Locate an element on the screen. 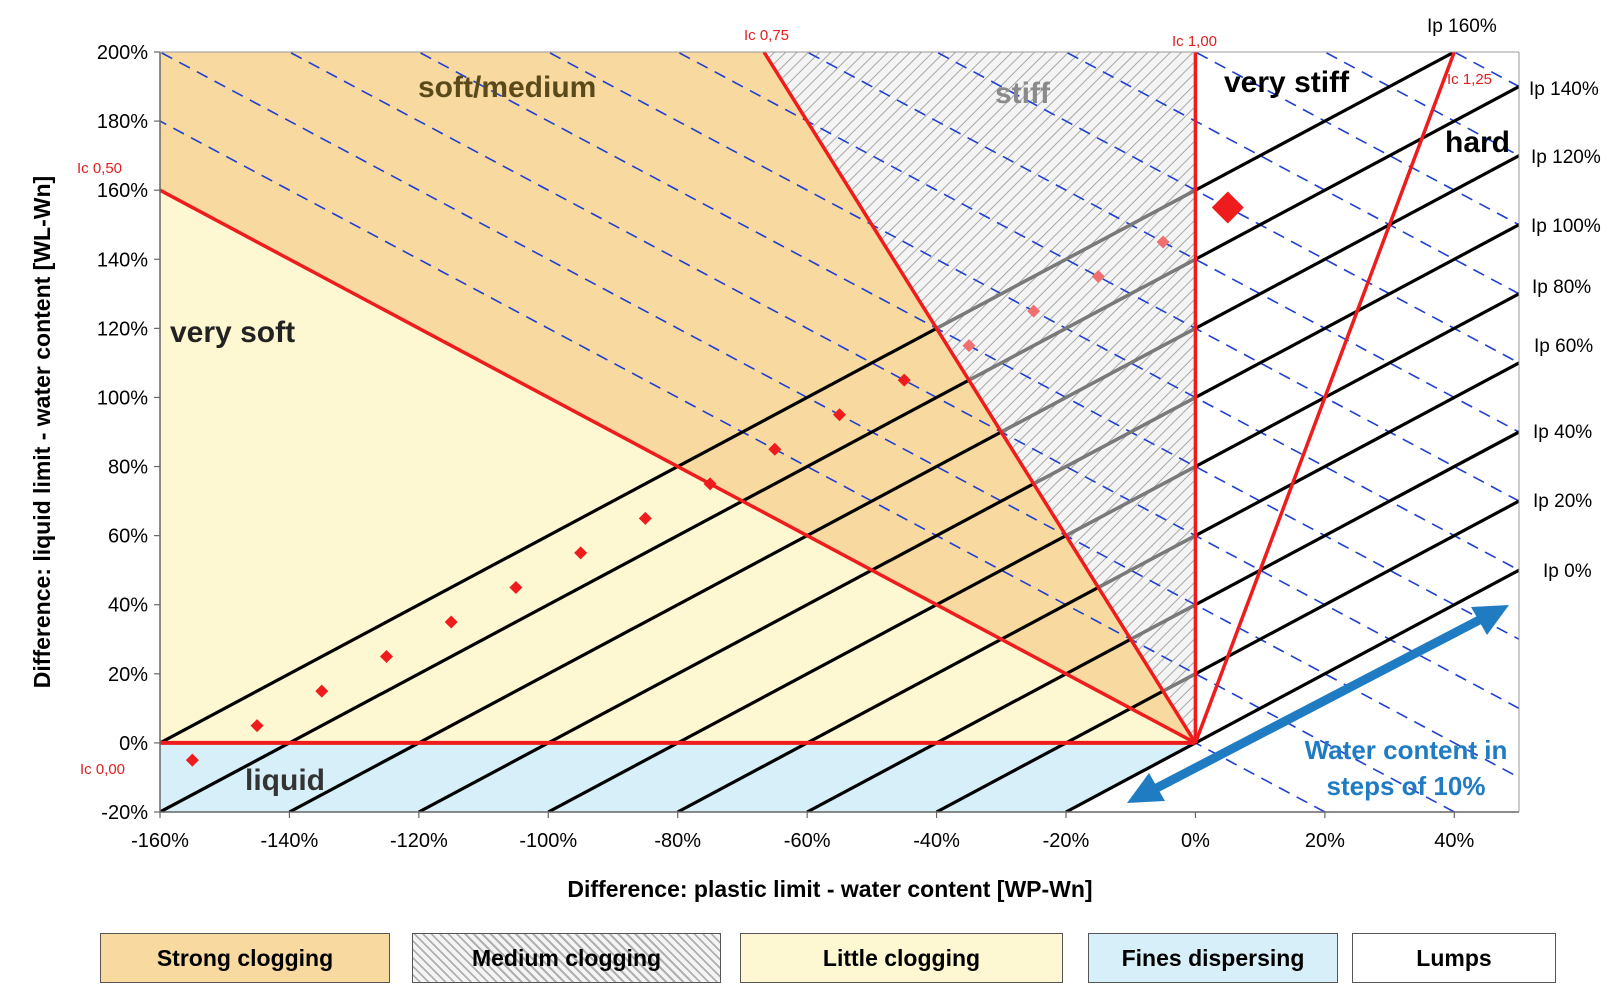 This screenshot has width=1619, height=999. ip-0-label: Ip 0% is located at coordinates (1567, 571).